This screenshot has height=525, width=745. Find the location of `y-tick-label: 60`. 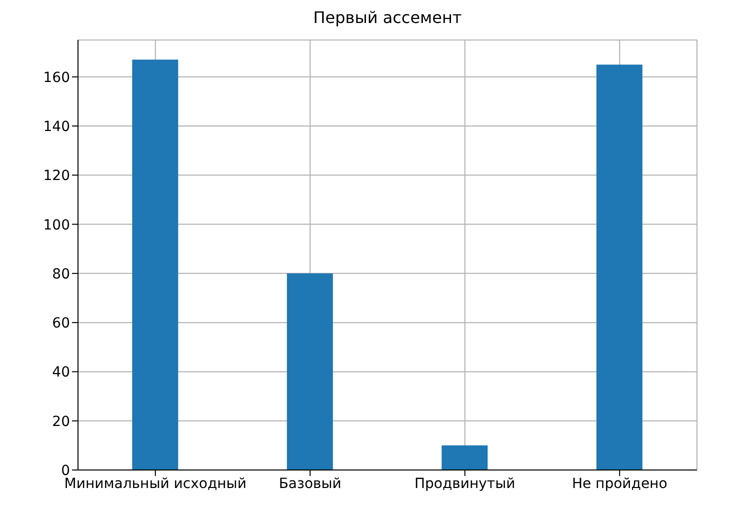

y-tick-label: 60 is located at coordinates (61, 324).